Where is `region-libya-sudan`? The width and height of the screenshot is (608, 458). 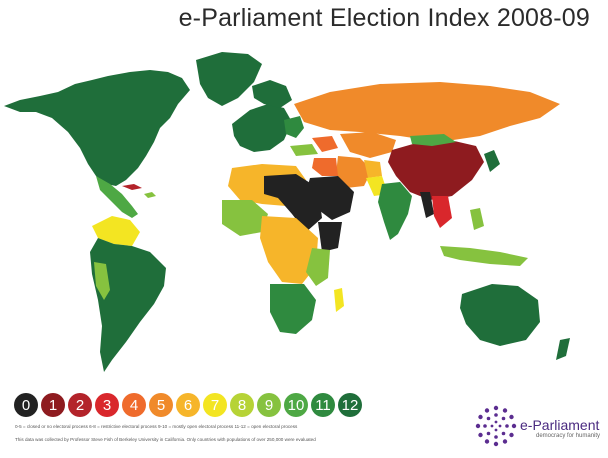 region-libya-sudan is located at coordinates (293, 203).